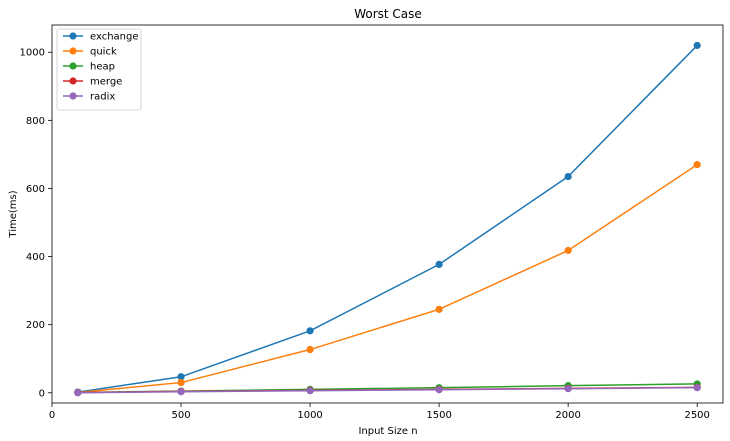 The width and height of the screenshot is (730, 441). I want to click on legend-label: quick, so click(103, 52).